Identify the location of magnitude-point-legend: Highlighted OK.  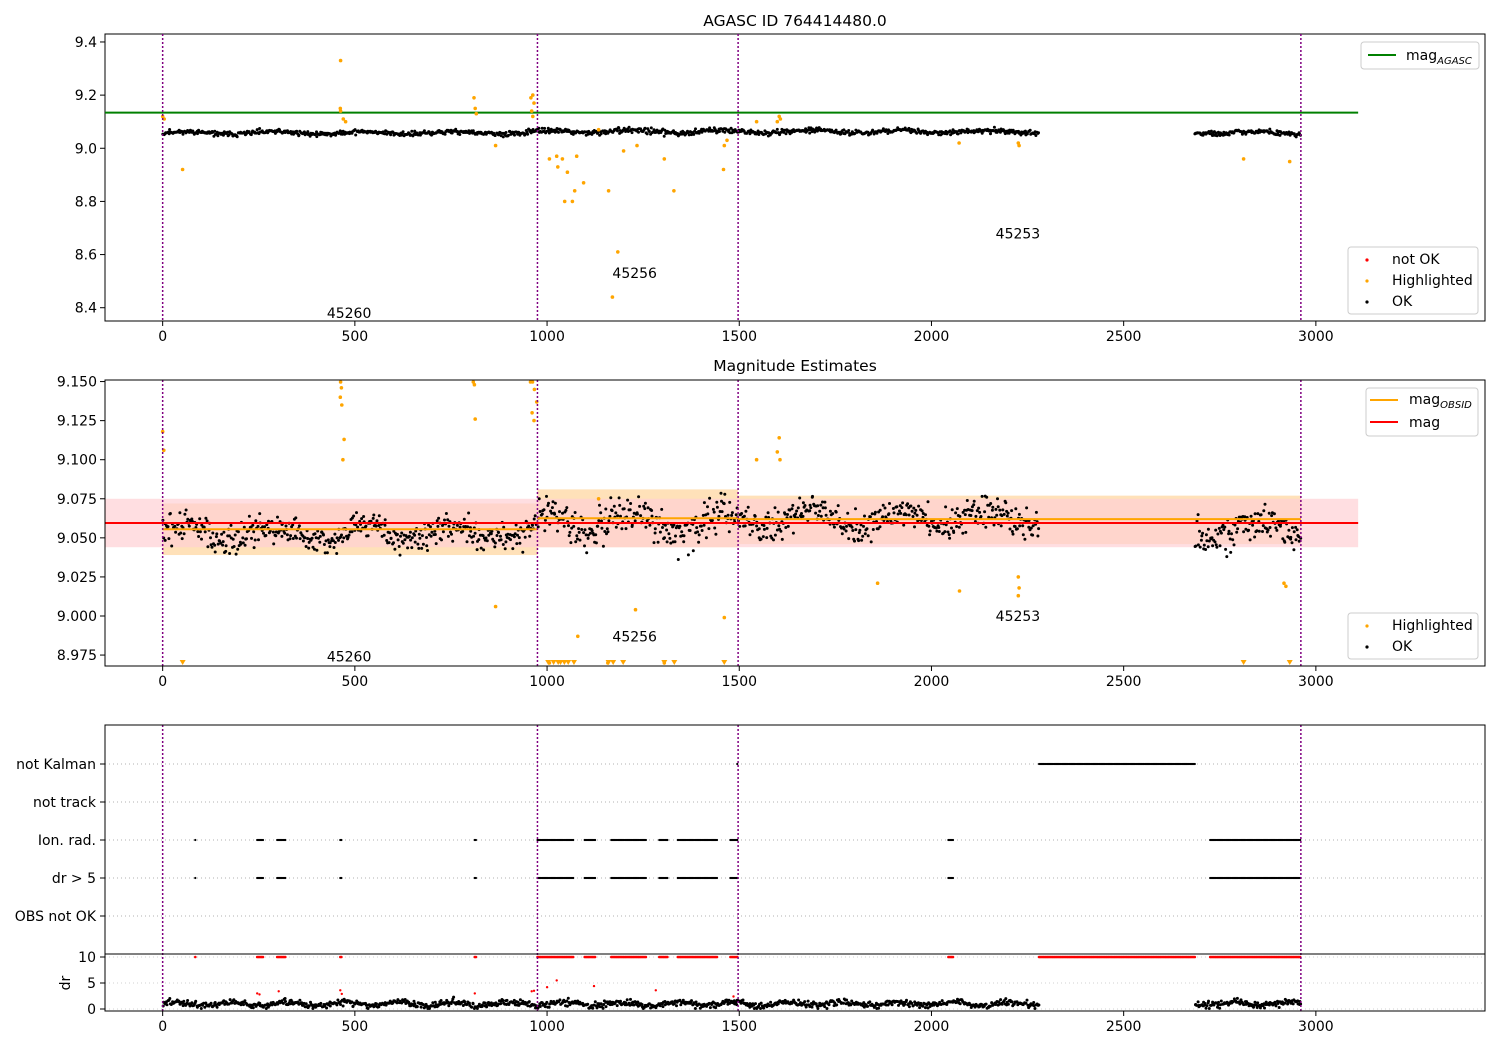
(1413, 636).